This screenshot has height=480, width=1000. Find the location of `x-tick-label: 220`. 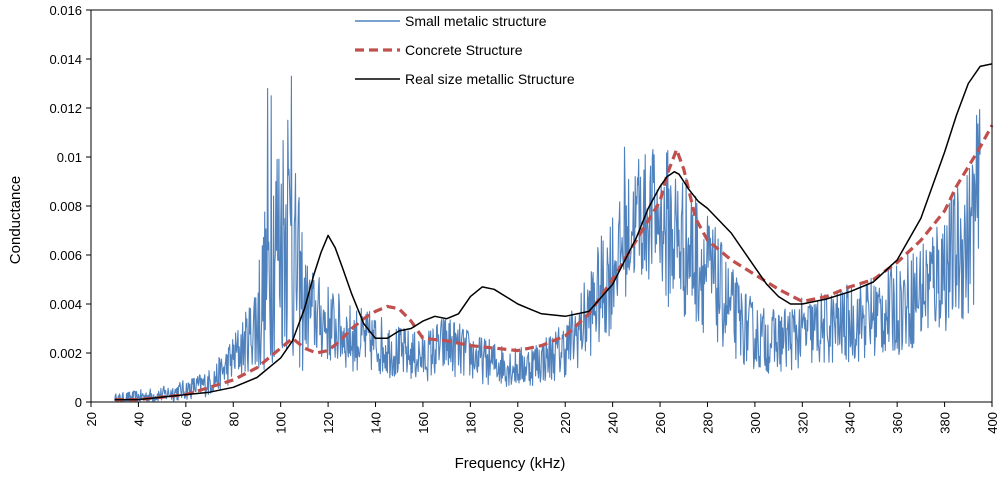

x-tick-label: 220 is located at coordinates (565, 423).